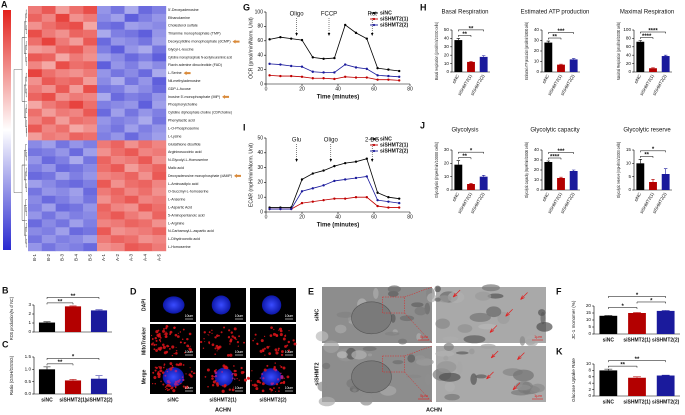  What do you see at coordinates (666, 402) in the screenshot?
I see `x-tick-label: siSHMT2(2)` at bounding box center [666, 402].